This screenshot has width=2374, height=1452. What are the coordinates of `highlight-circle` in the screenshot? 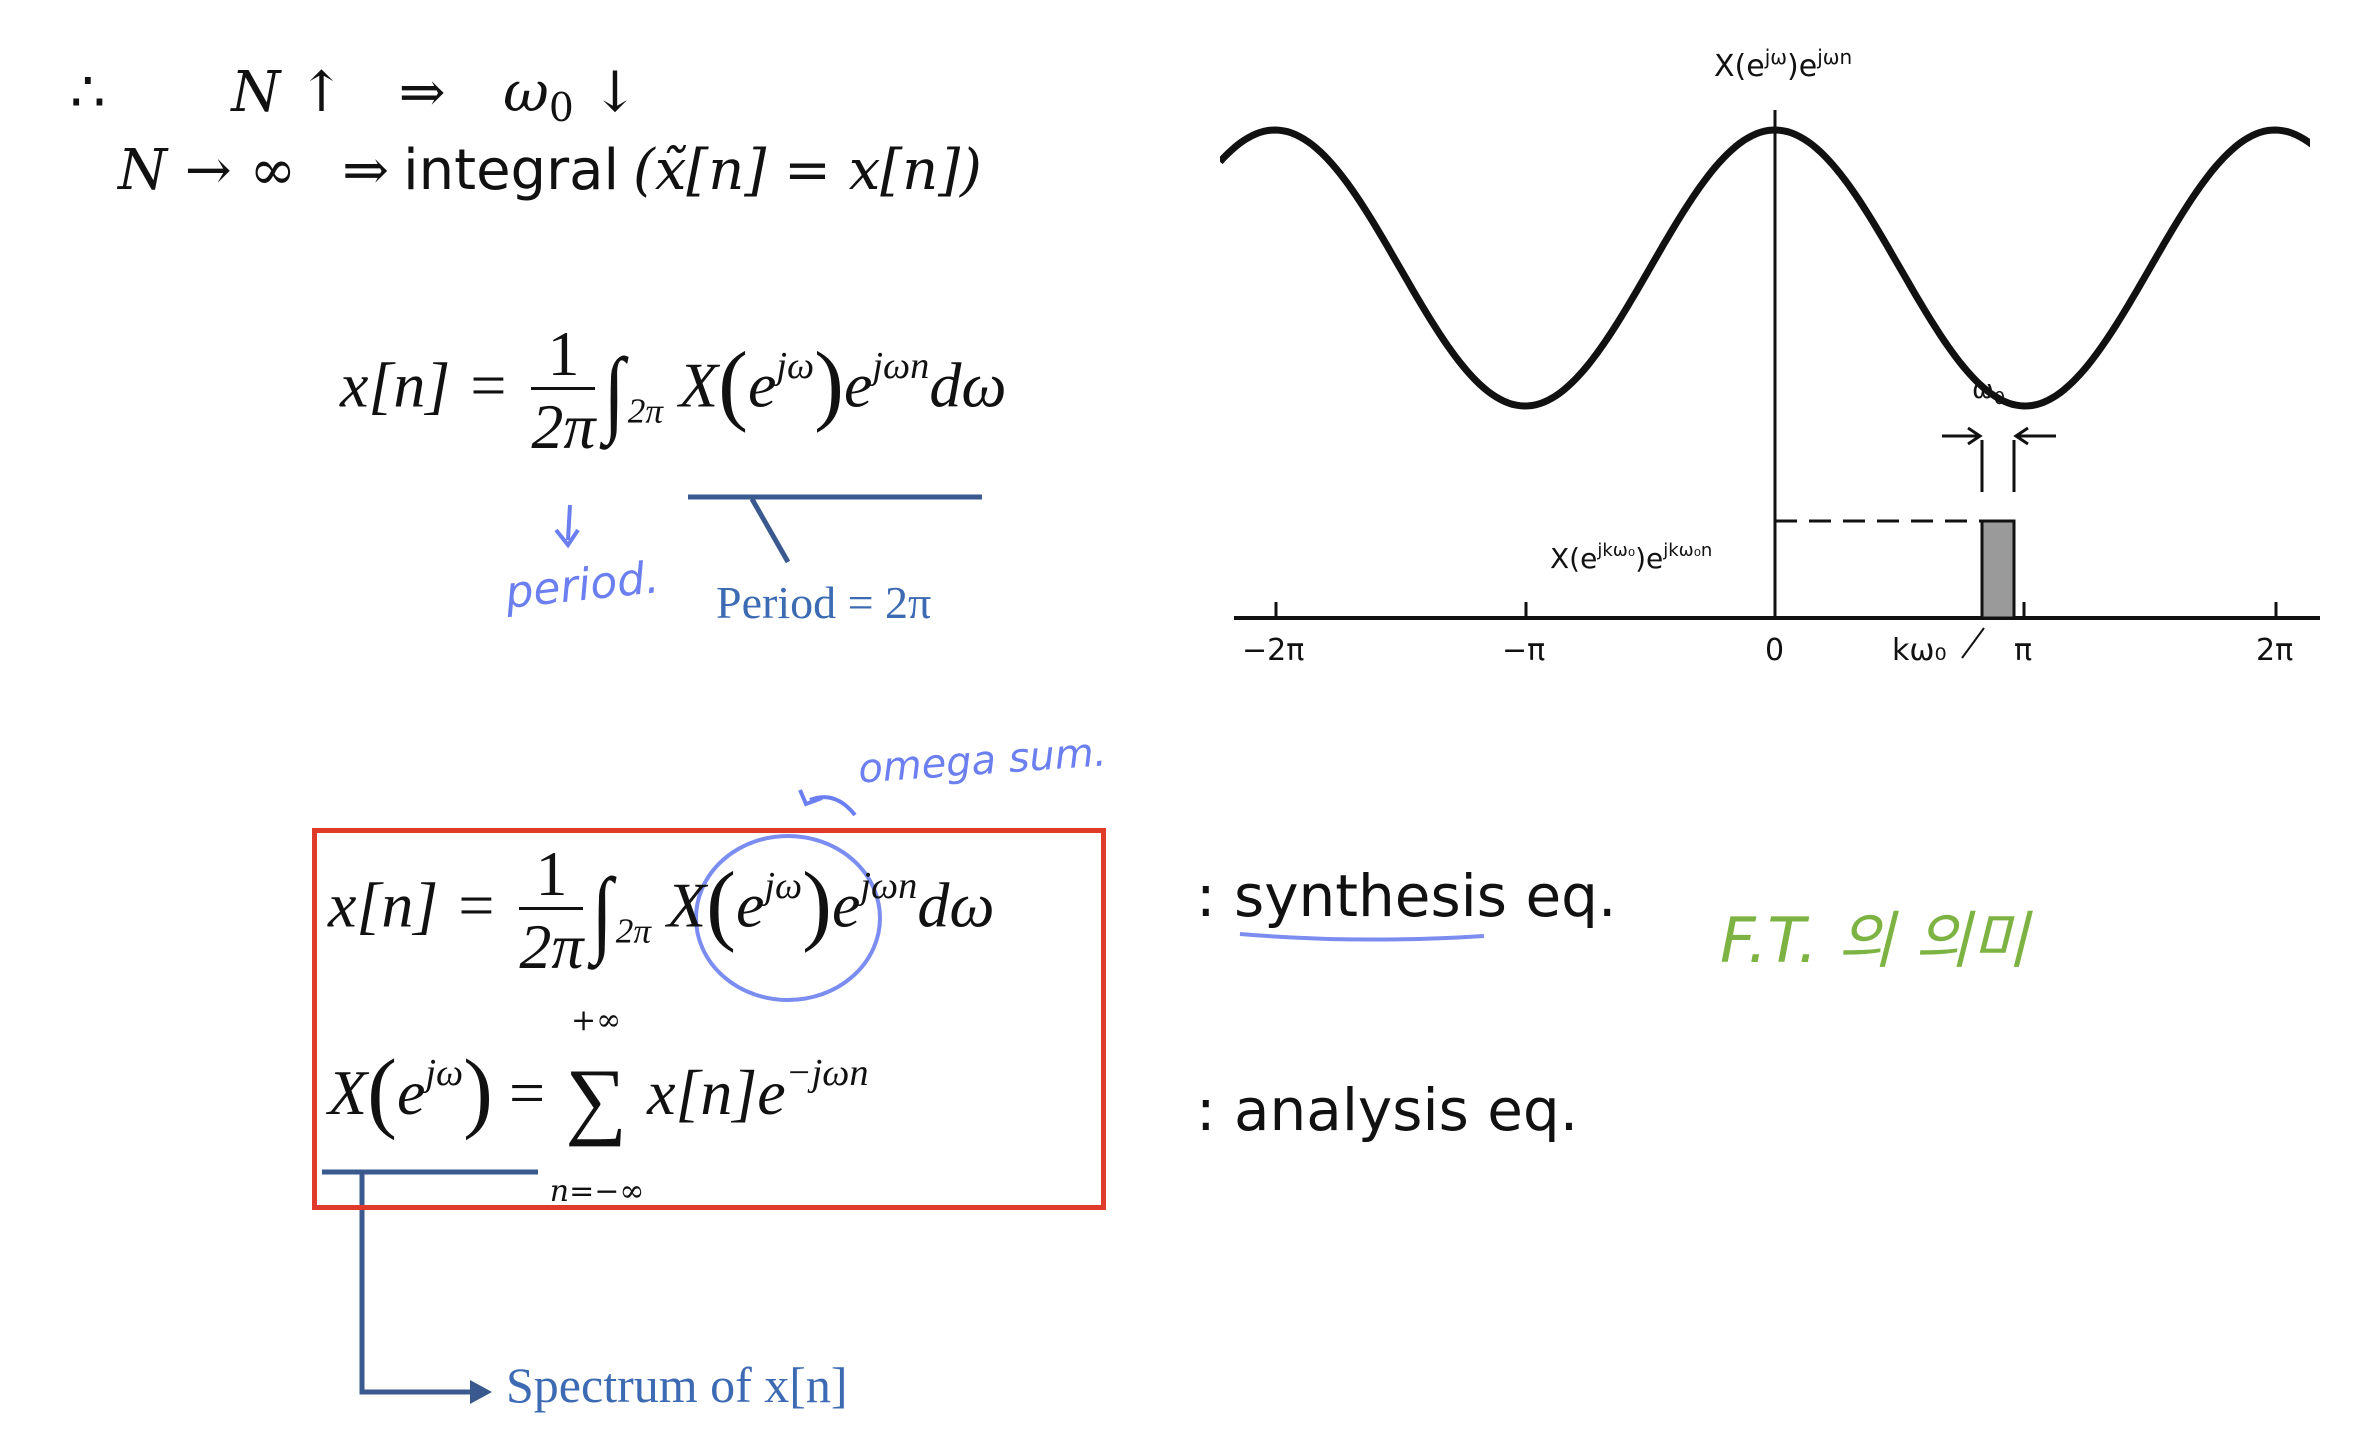 It's located at (788, 918).